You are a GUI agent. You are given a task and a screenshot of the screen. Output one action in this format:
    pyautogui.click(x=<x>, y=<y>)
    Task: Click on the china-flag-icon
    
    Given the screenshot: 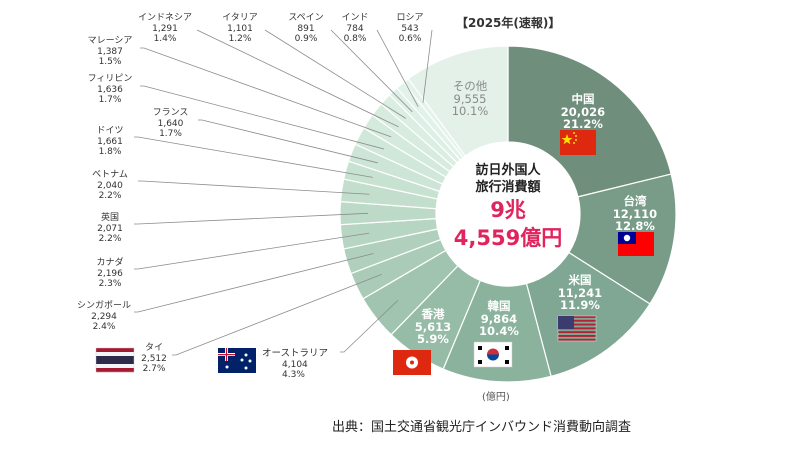 What is the action you would take?
    pyautogui.click(x=578, y=142)
    